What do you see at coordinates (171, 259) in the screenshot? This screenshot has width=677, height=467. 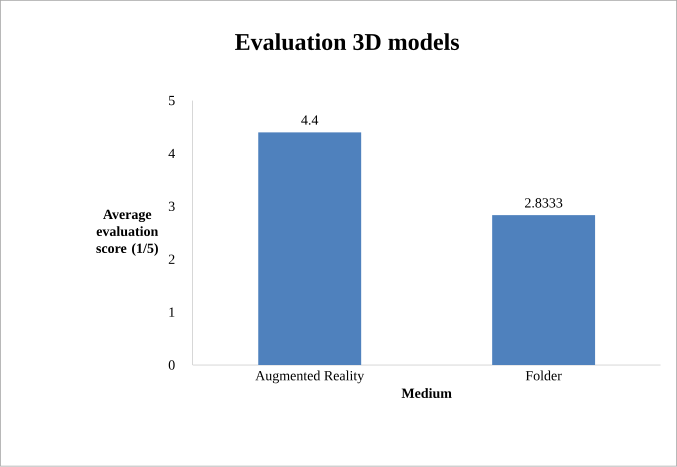 I see `y-tick-label: 2` at bounding box center [171, 259].